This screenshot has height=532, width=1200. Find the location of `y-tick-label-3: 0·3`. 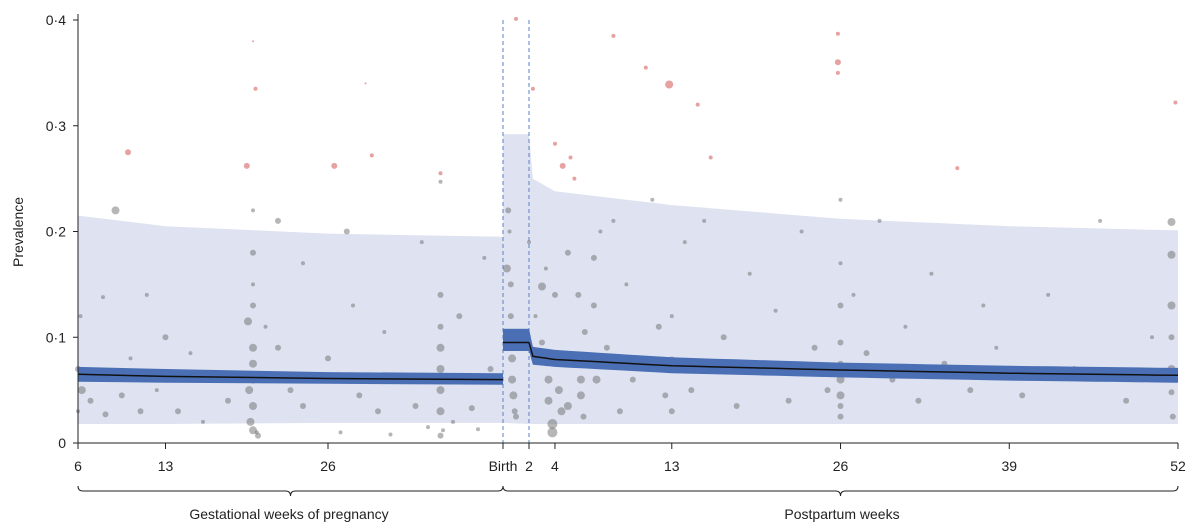

y-tick-label-3: 0·3 is located at coordinates (56, 126).